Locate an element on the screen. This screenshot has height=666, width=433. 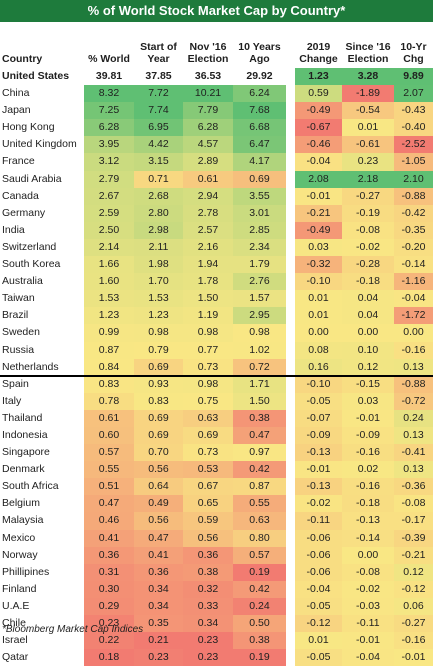
value-cell: 2.79 is located at coordinates (109, 179).